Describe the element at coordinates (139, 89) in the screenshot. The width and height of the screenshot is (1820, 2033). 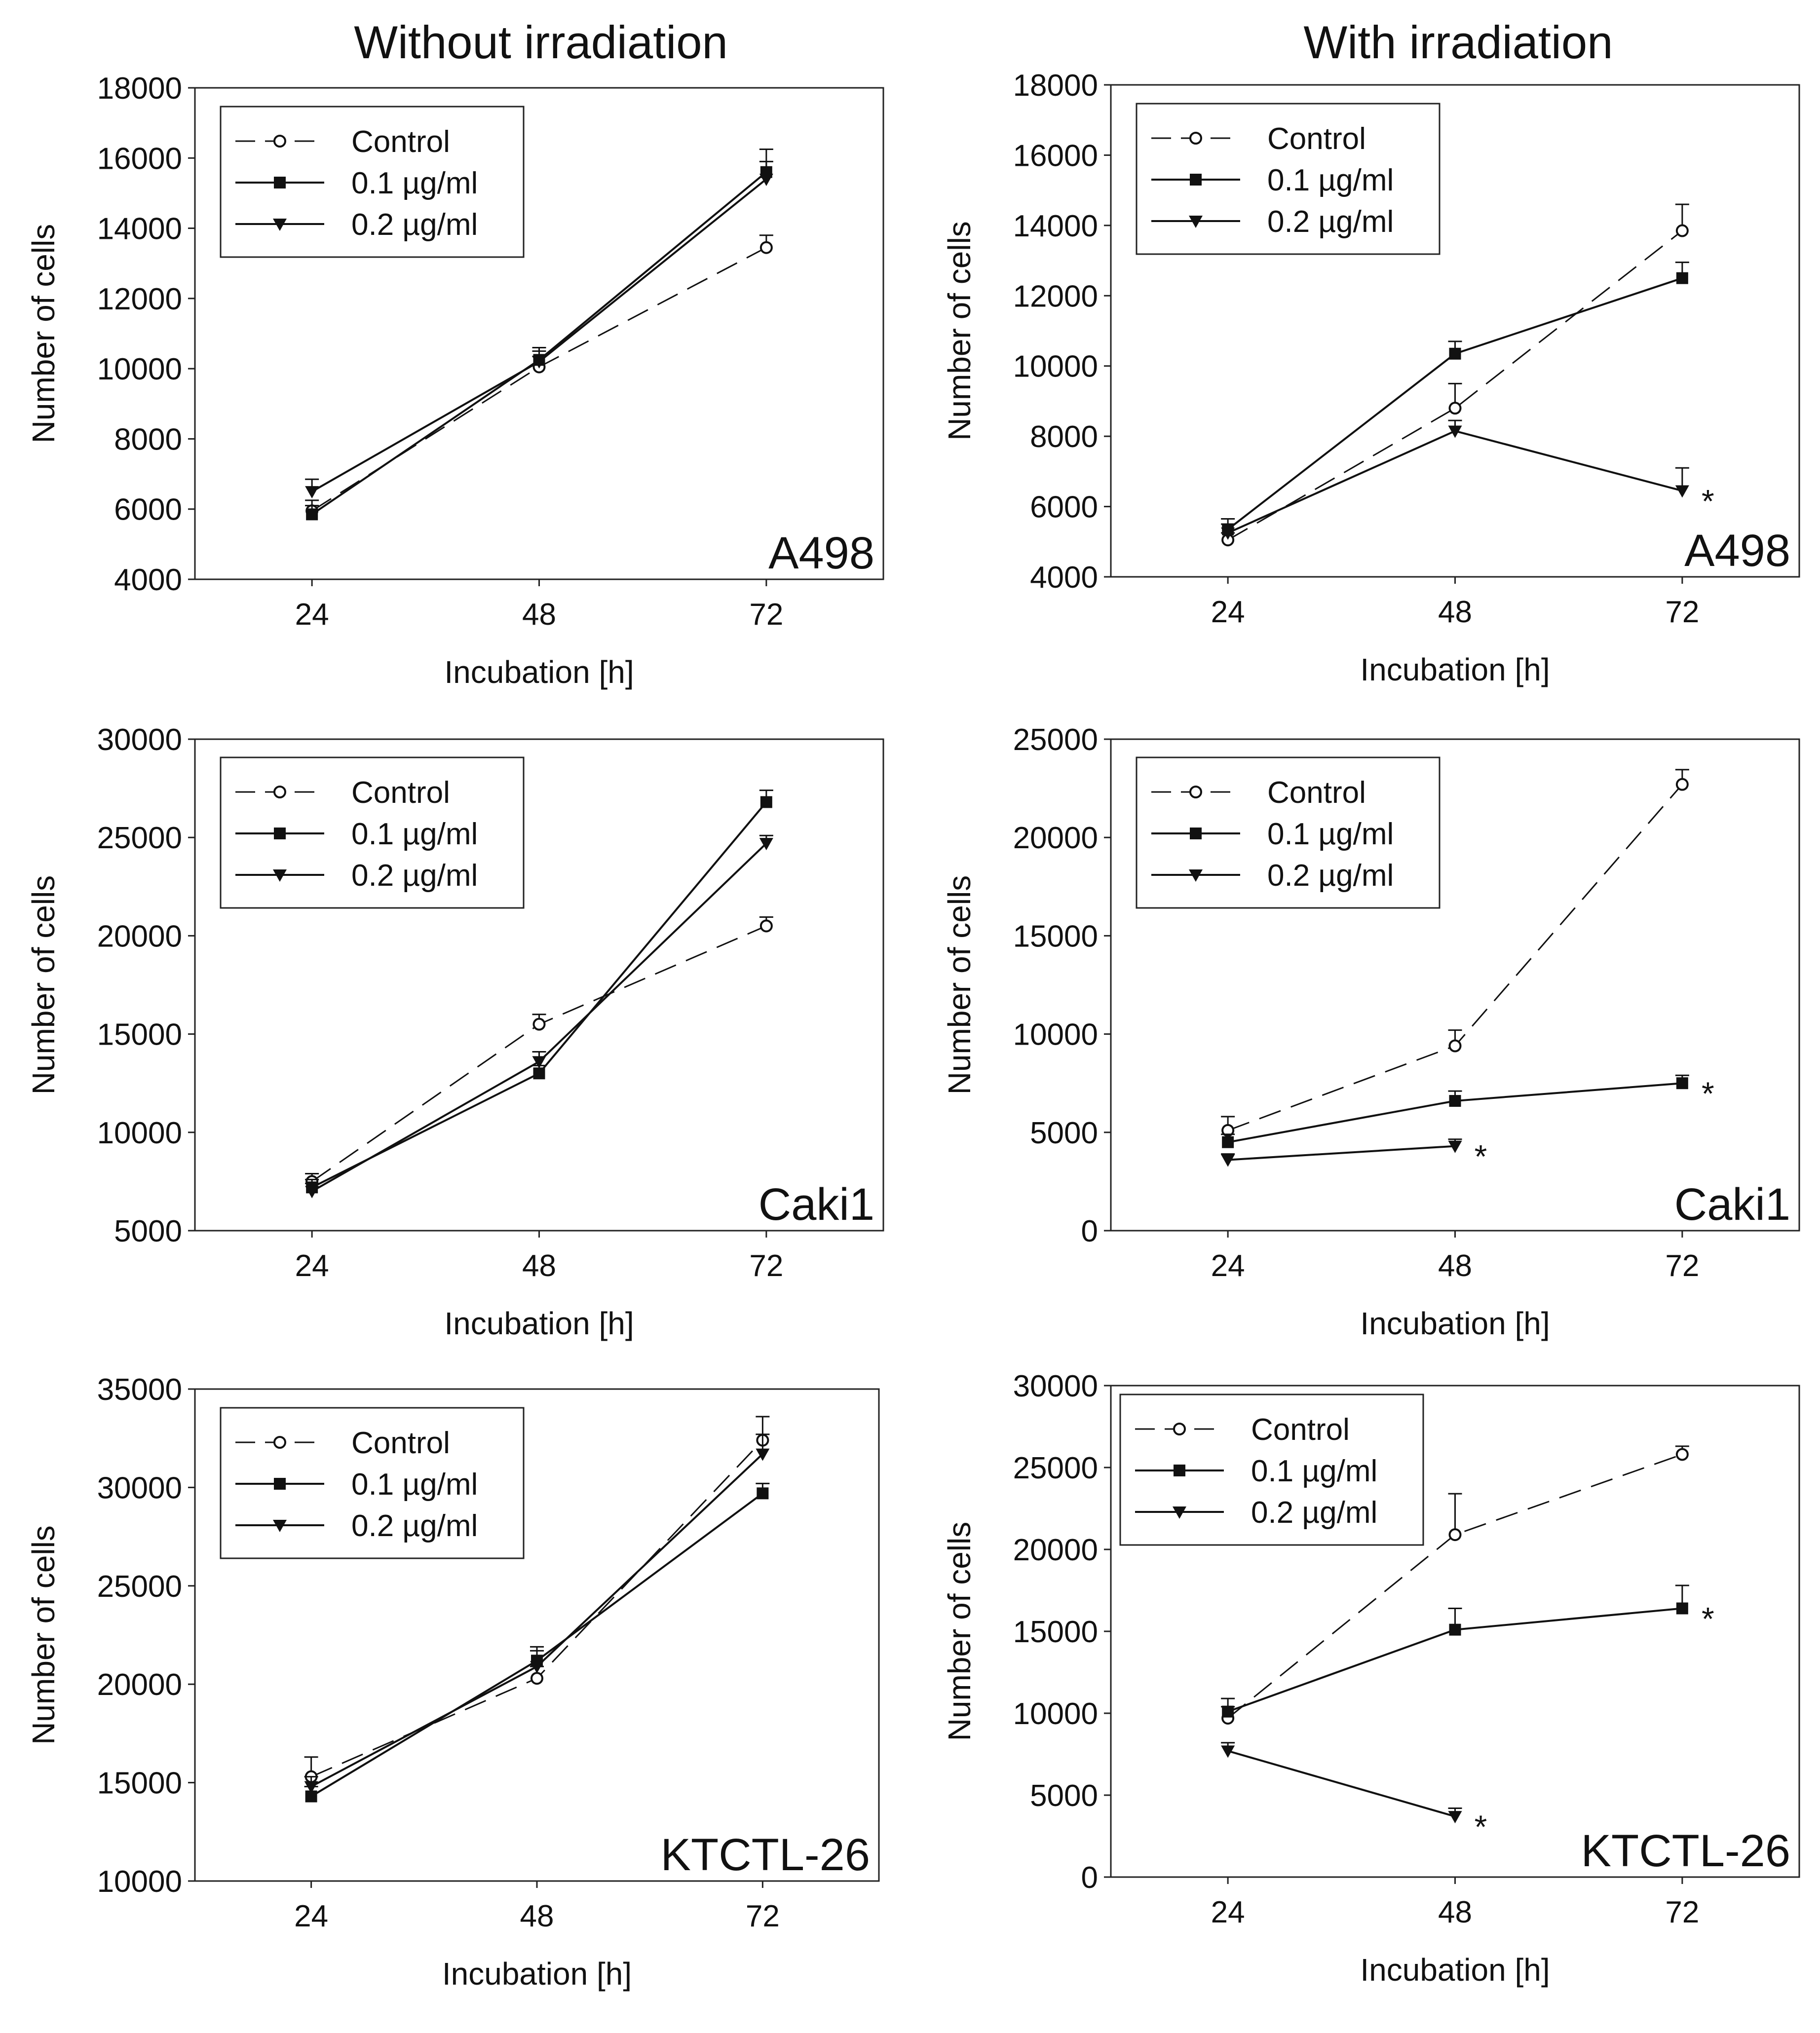
I see `y-tick-label: 18000` at that location.